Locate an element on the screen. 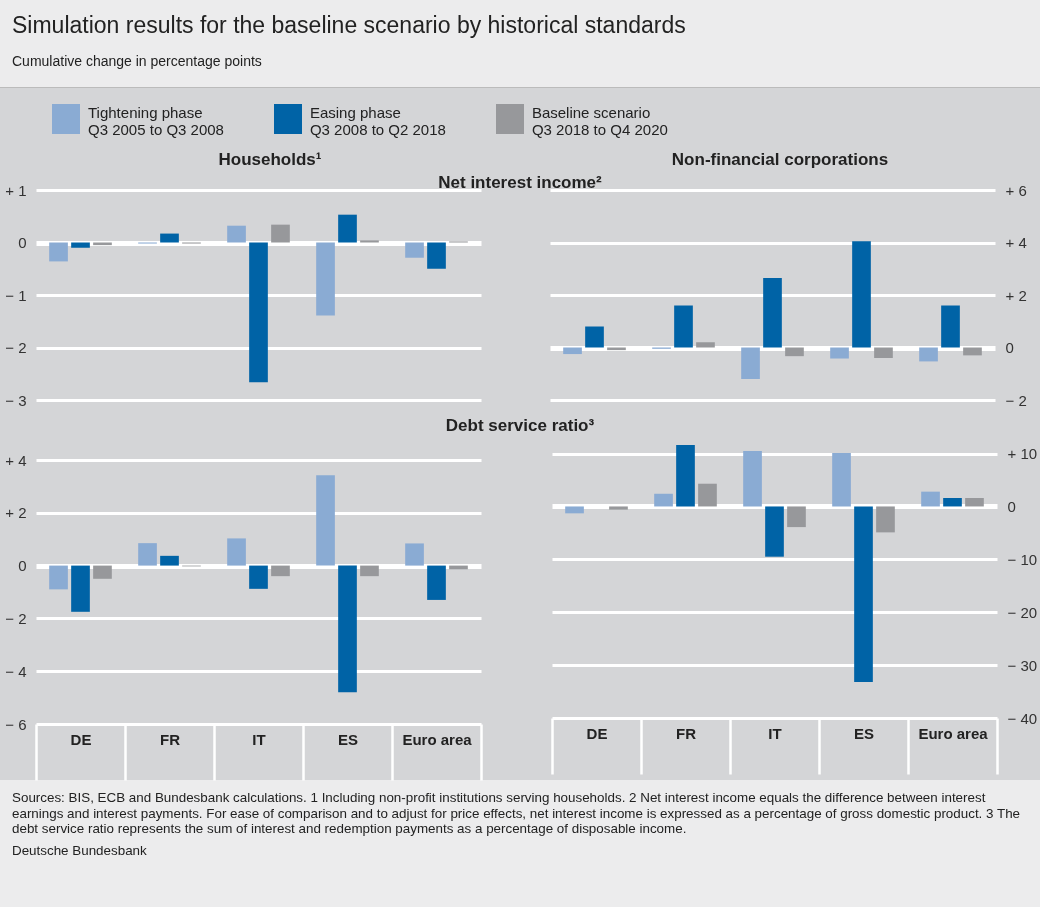 The height and width of the screenshot is (907, 1040). y-tick-label: + 10 is located at coordinates (1022, 454).